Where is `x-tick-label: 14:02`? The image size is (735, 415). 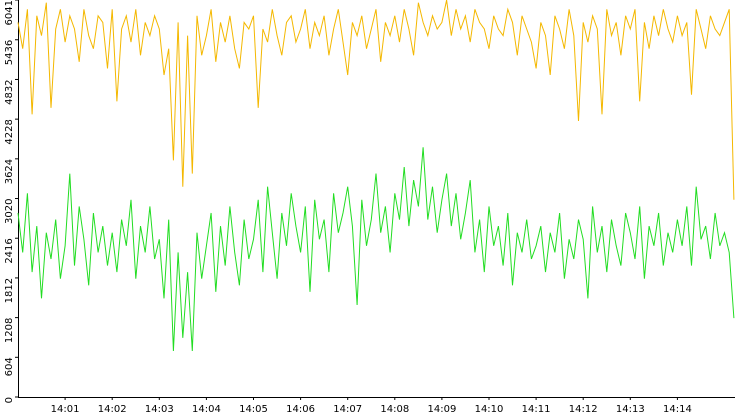
x-tick-label: 14:02 is located at coordinates (112, 409).